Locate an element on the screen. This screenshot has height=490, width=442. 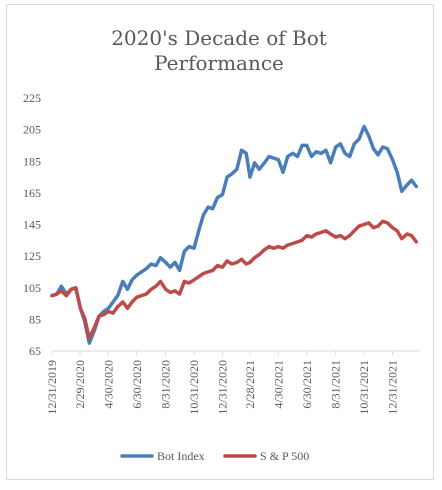
y-tick-label: 225 is located at coordinates (32, 98).